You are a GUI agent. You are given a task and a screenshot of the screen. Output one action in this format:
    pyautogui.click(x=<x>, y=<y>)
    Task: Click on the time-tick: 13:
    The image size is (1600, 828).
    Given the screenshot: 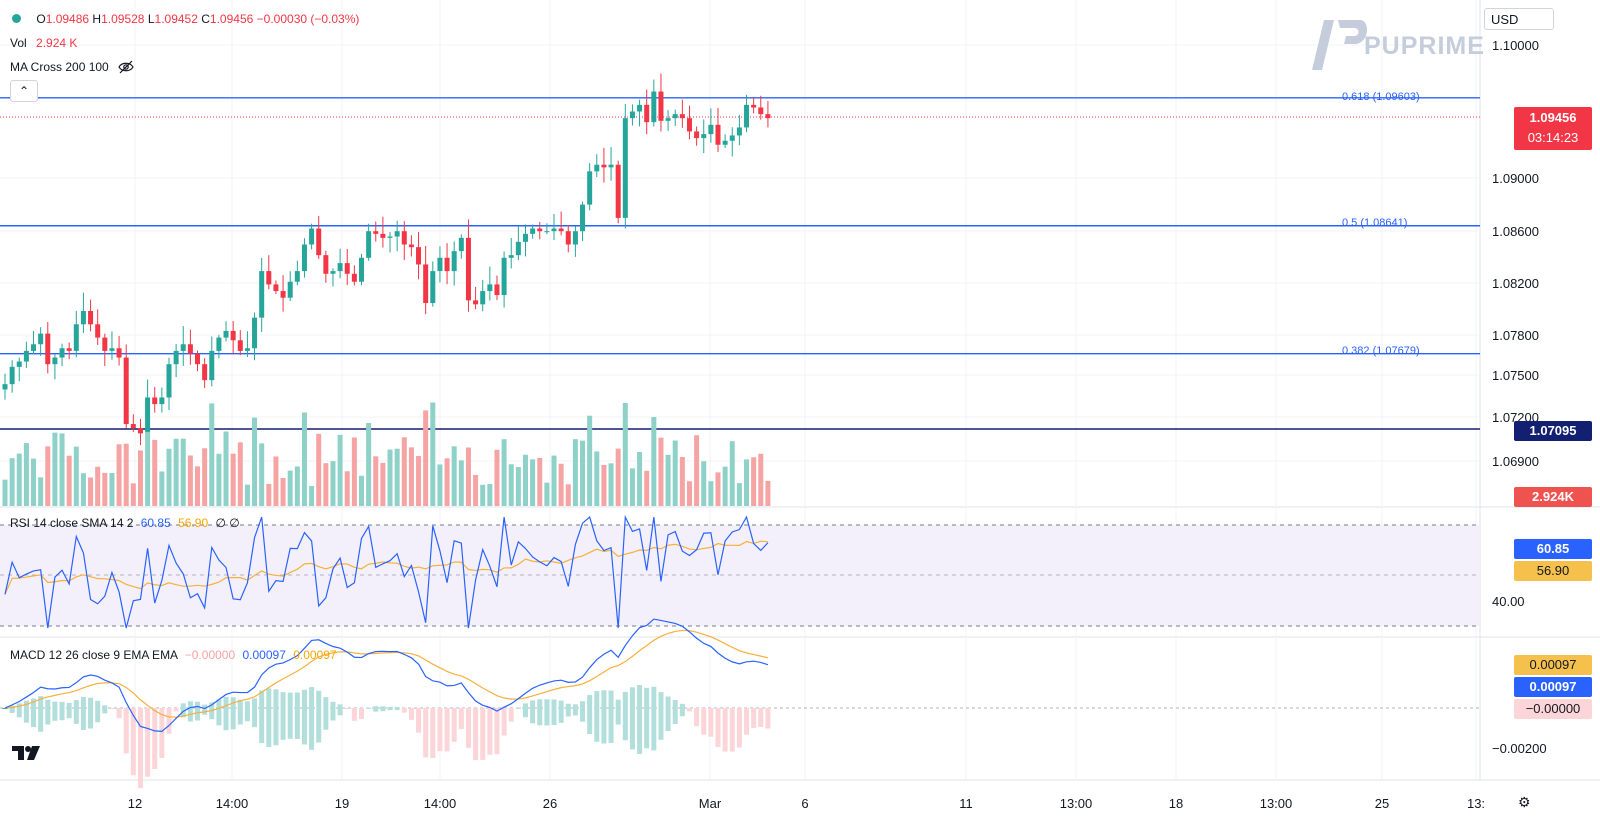 What is the action you would take?
    pyautogui.click(x=1476, y=803)
    